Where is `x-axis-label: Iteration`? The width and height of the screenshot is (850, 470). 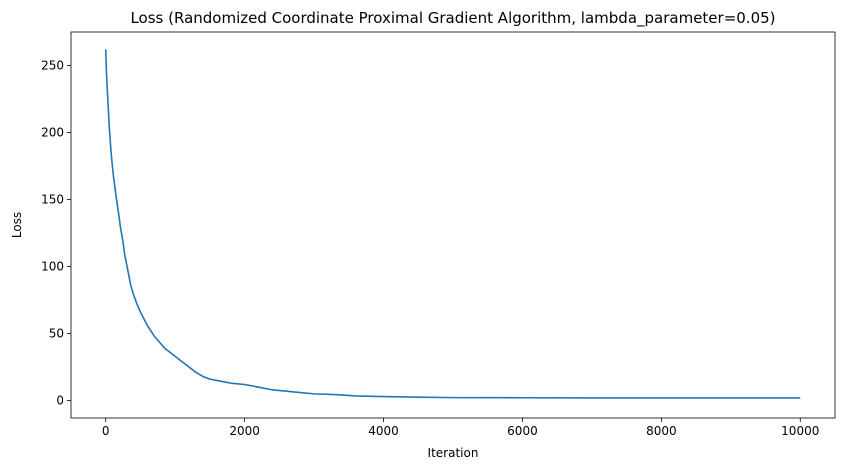
x-axis-label: Iteration is located at coordinates (453, 453).